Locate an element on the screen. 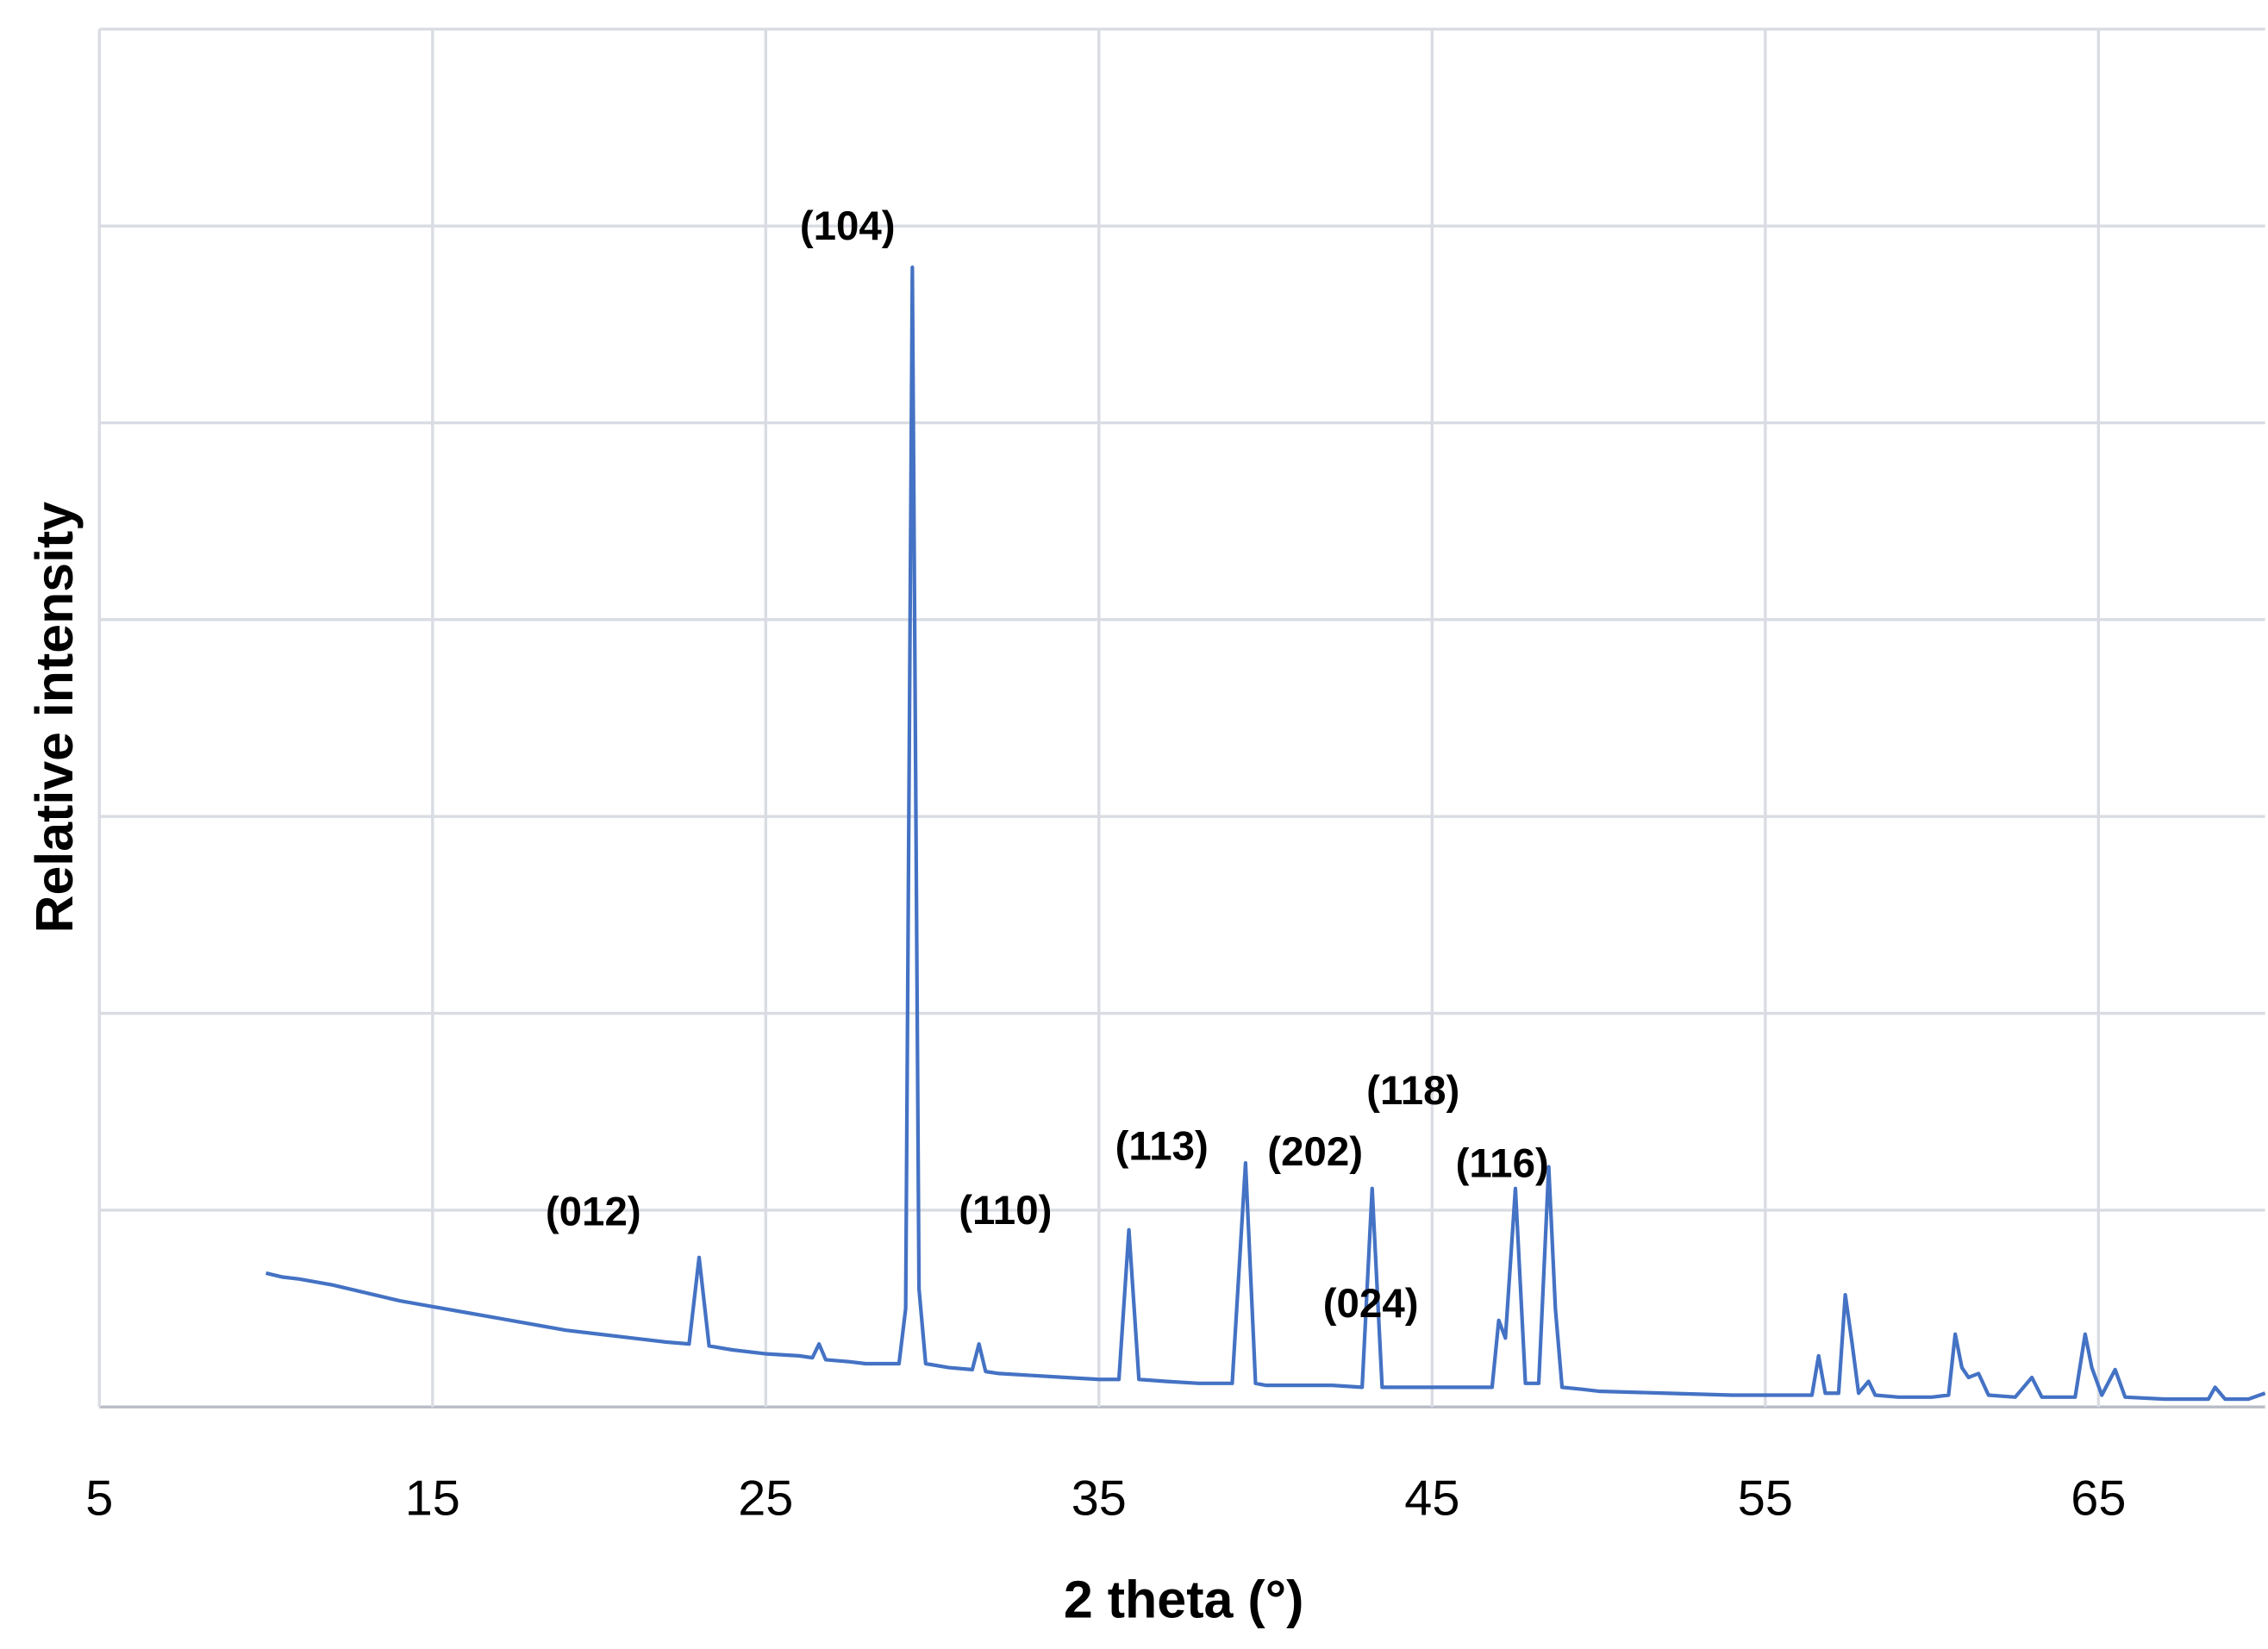 The height and width of the screenshot is (1649, 2268). x-tick-label: 5 is located at coordinates (99, 1498).